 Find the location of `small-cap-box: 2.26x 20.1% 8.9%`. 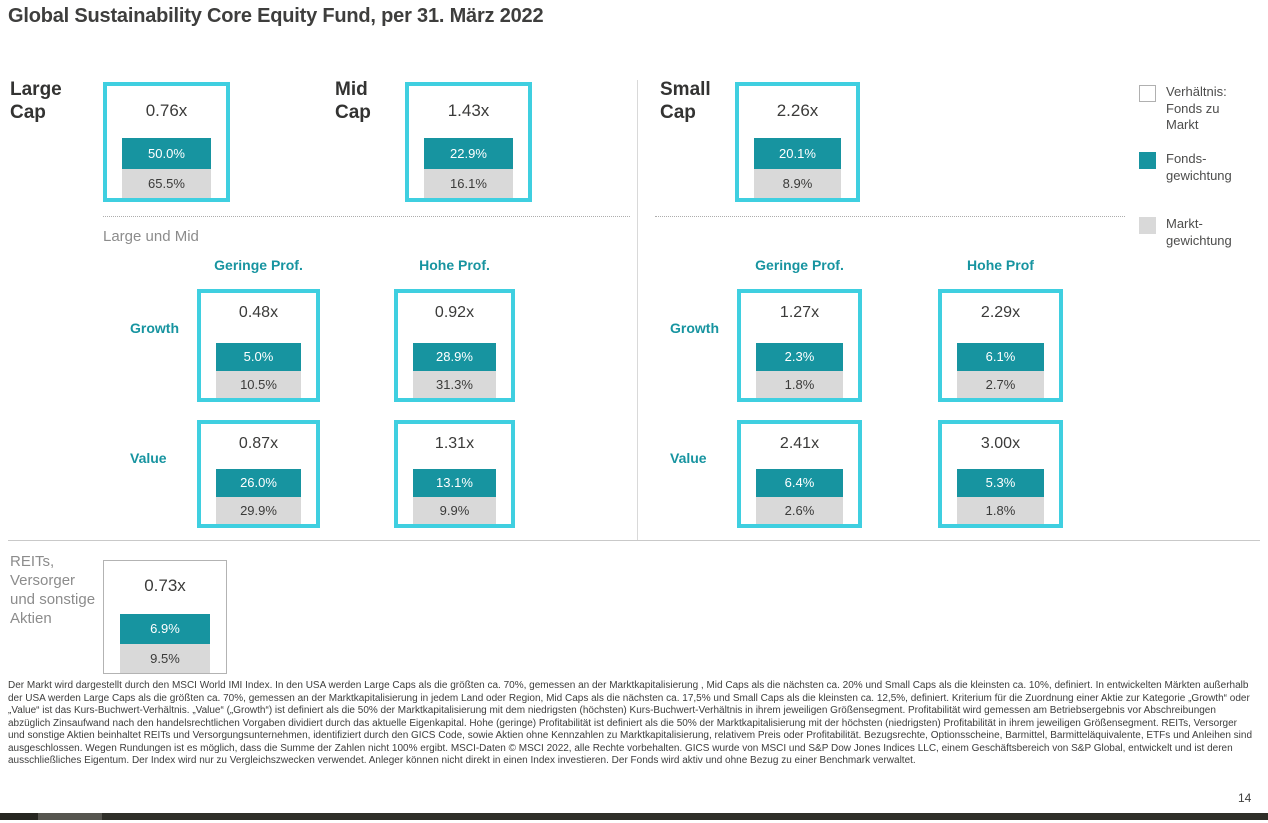

small-cap-box: 2.26x 20.1% 8.9% is located at coordinates (797, 142).